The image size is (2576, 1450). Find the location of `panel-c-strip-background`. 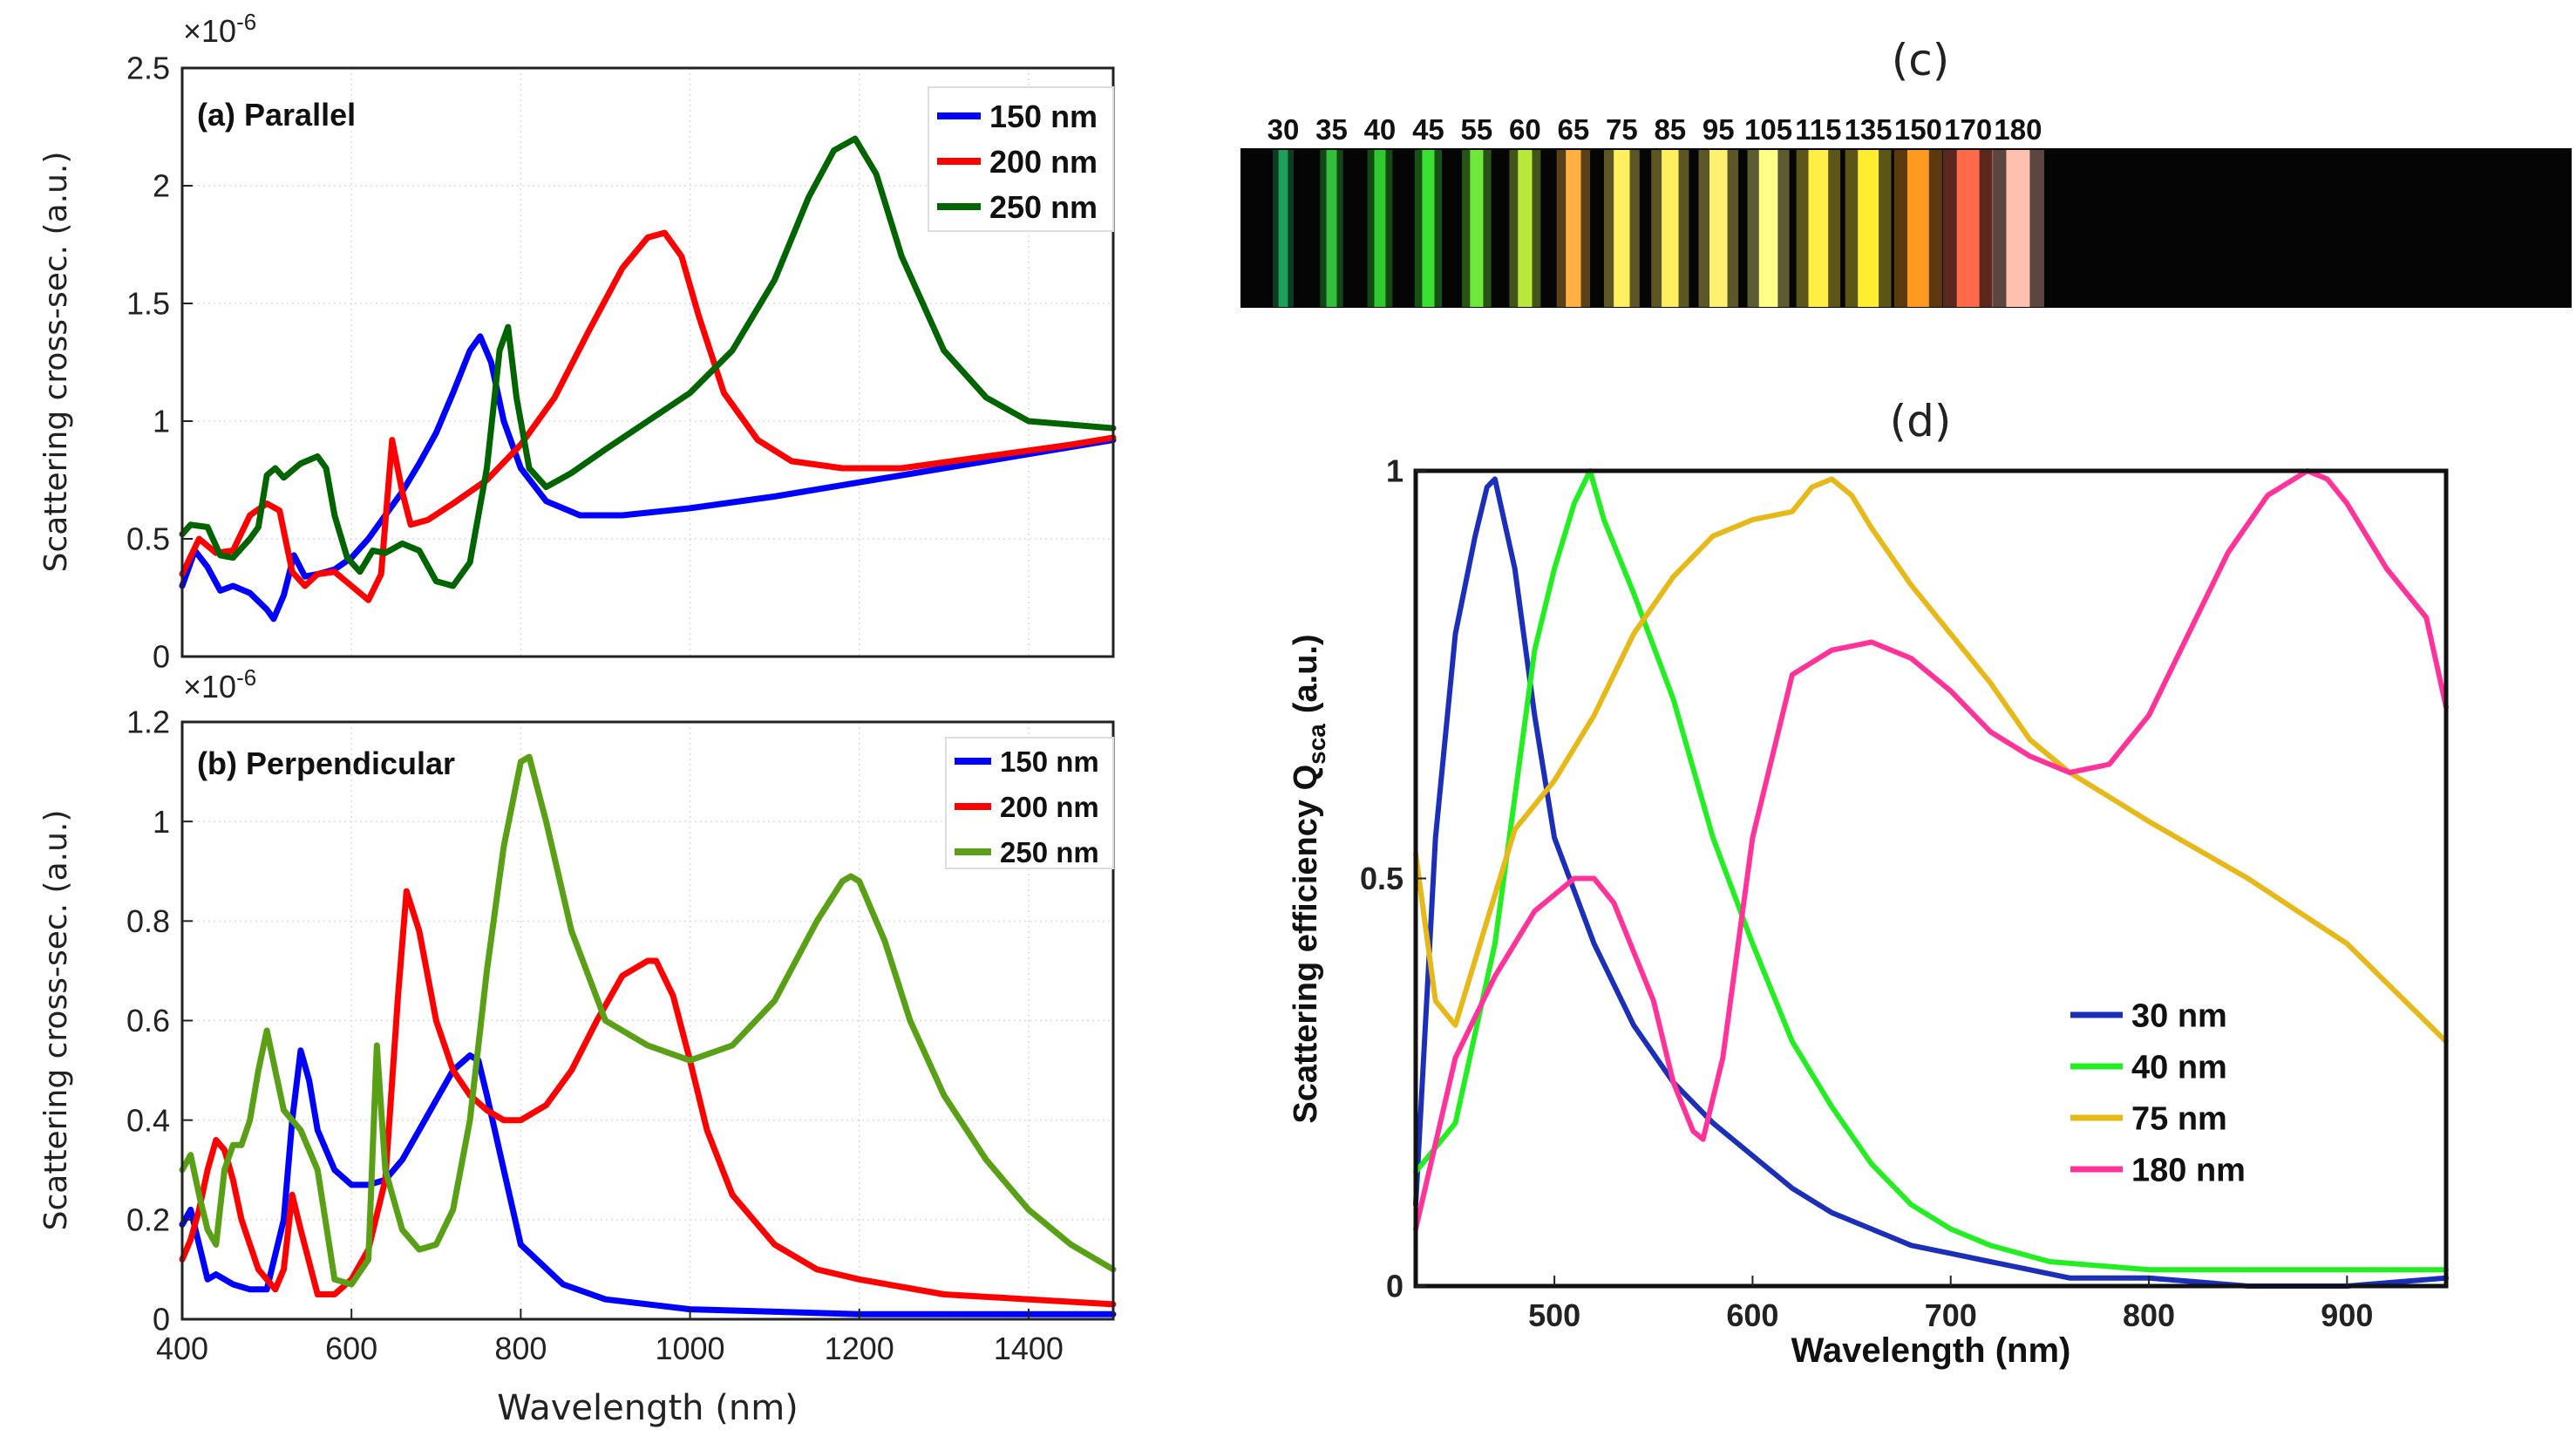

panel-c-strip-background is located at coordinates (1906, 228).